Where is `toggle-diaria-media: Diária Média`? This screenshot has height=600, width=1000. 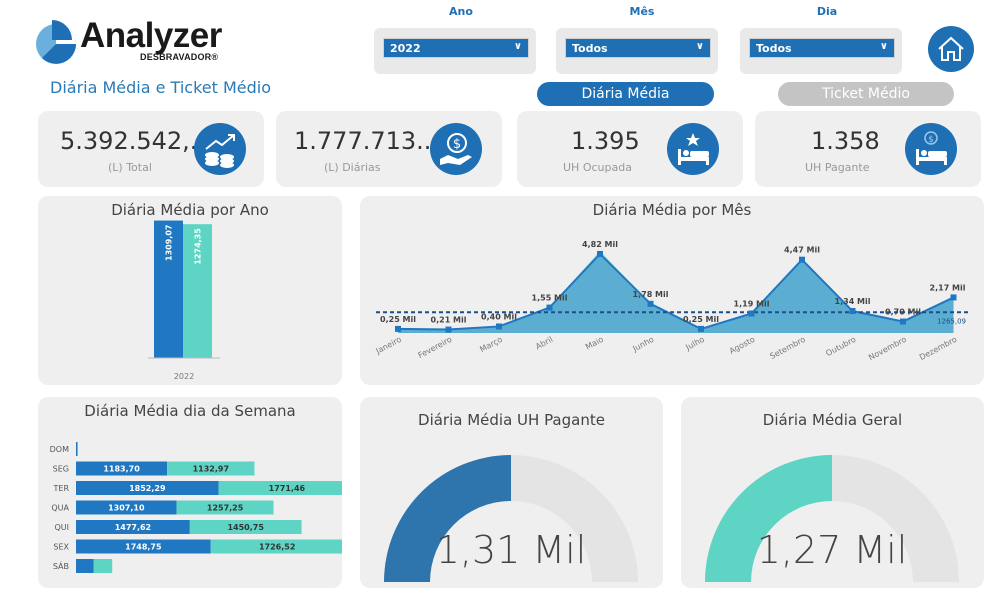 toggle-diaria-media: Diária Média is located at coordinates (625, 94).